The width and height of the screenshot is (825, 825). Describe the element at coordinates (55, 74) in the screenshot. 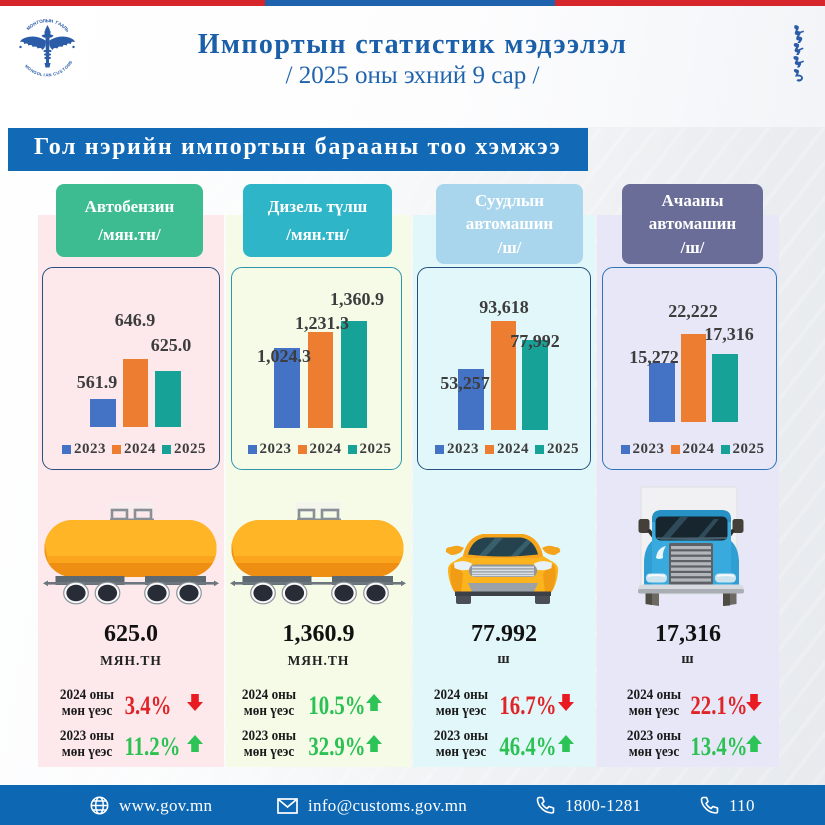

I see `svg-text: C` at that location.